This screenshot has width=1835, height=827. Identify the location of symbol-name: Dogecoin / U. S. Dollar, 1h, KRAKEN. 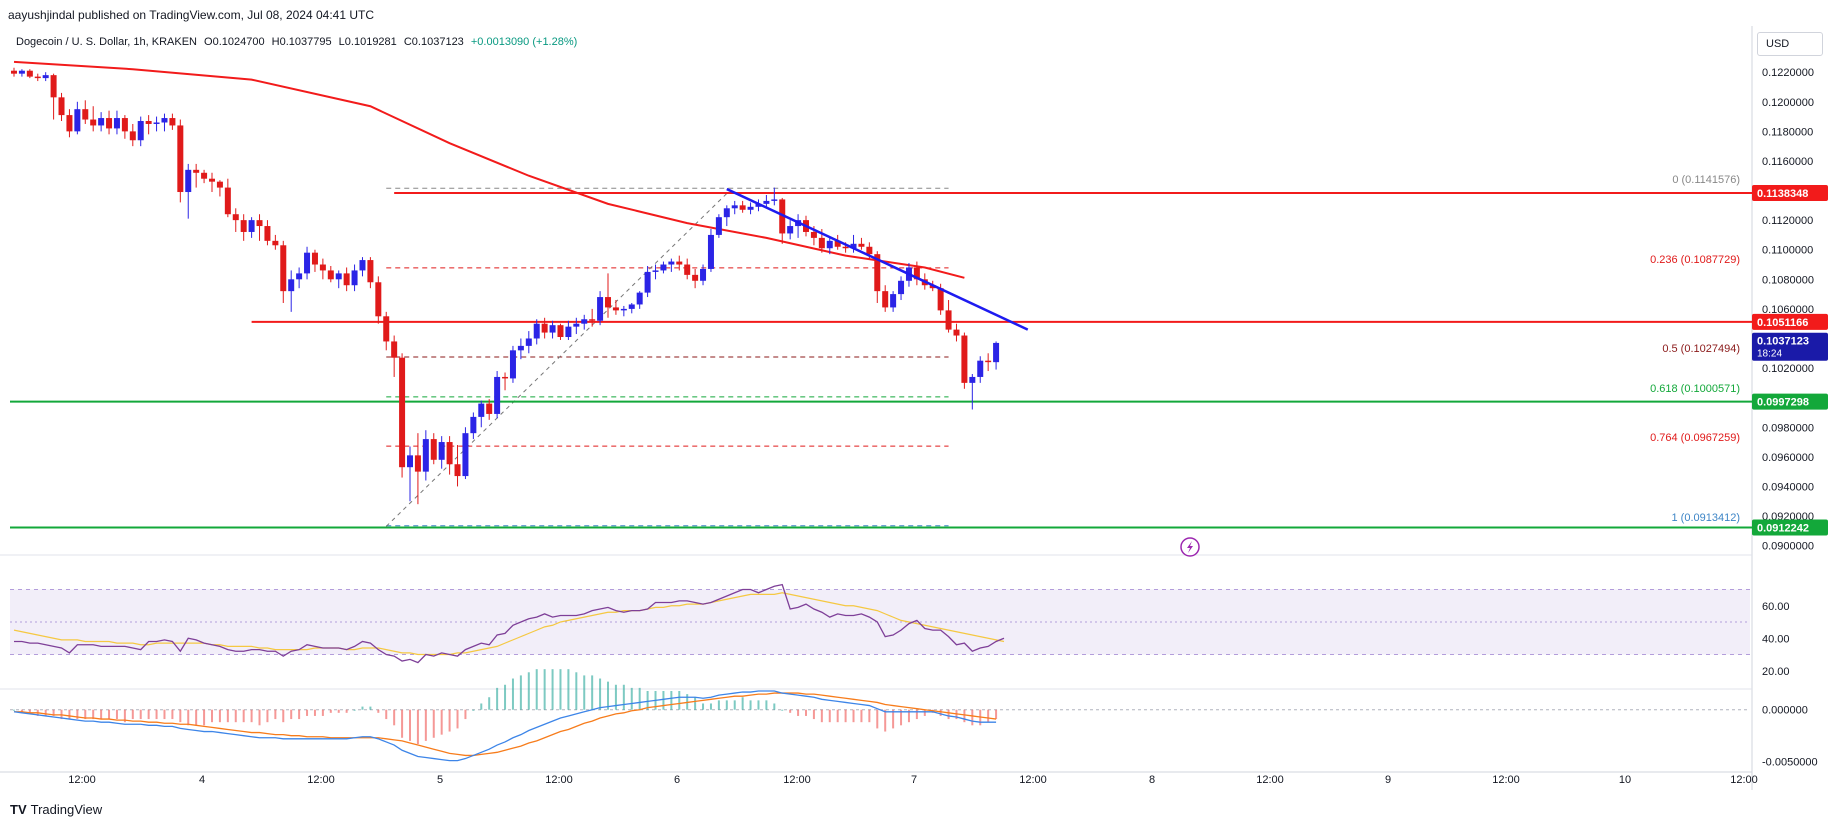
(106, 42).